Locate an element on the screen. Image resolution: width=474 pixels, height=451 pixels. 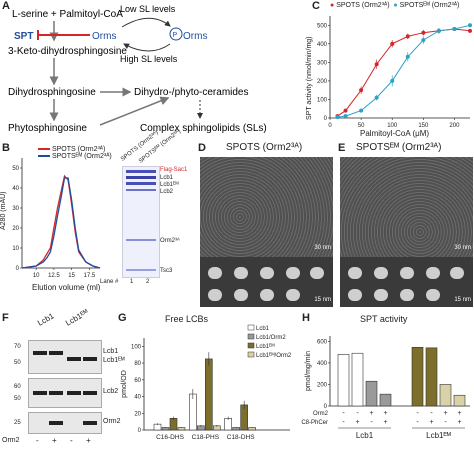
h-row-c8: C8-PhCer is located at coordinates (314, 423).